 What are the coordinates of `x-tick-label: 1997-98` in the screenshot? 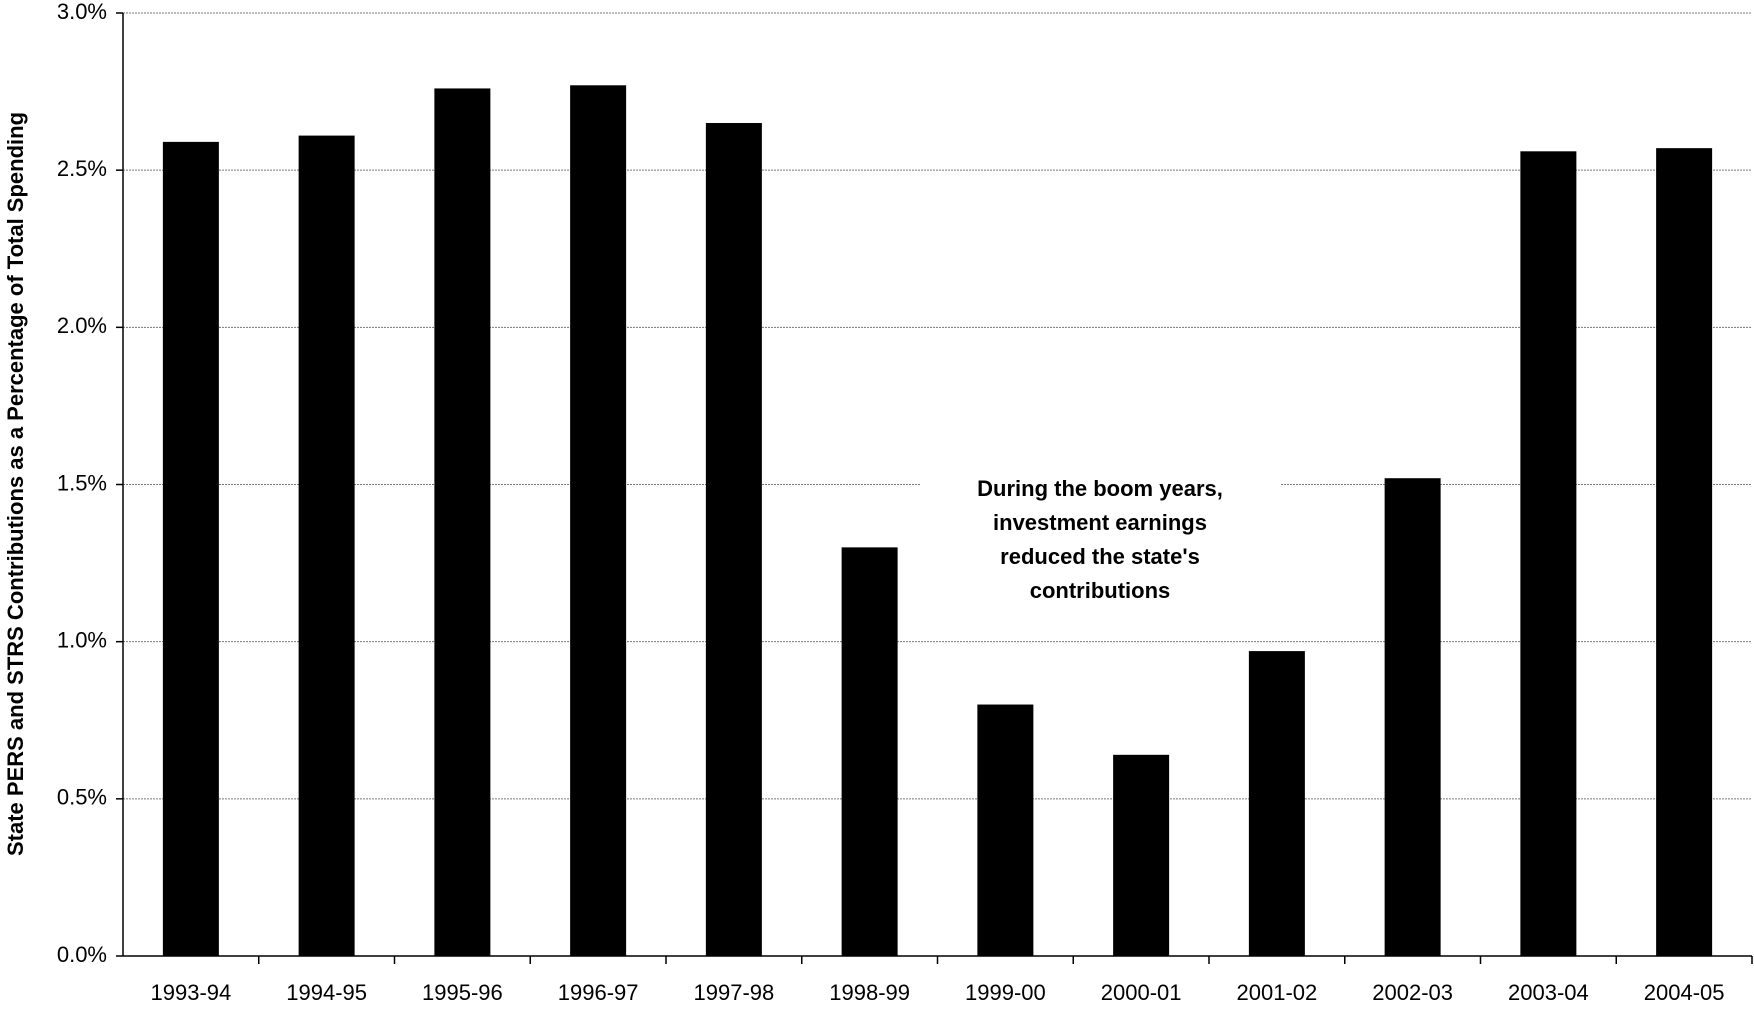 It's located at (734, 992).